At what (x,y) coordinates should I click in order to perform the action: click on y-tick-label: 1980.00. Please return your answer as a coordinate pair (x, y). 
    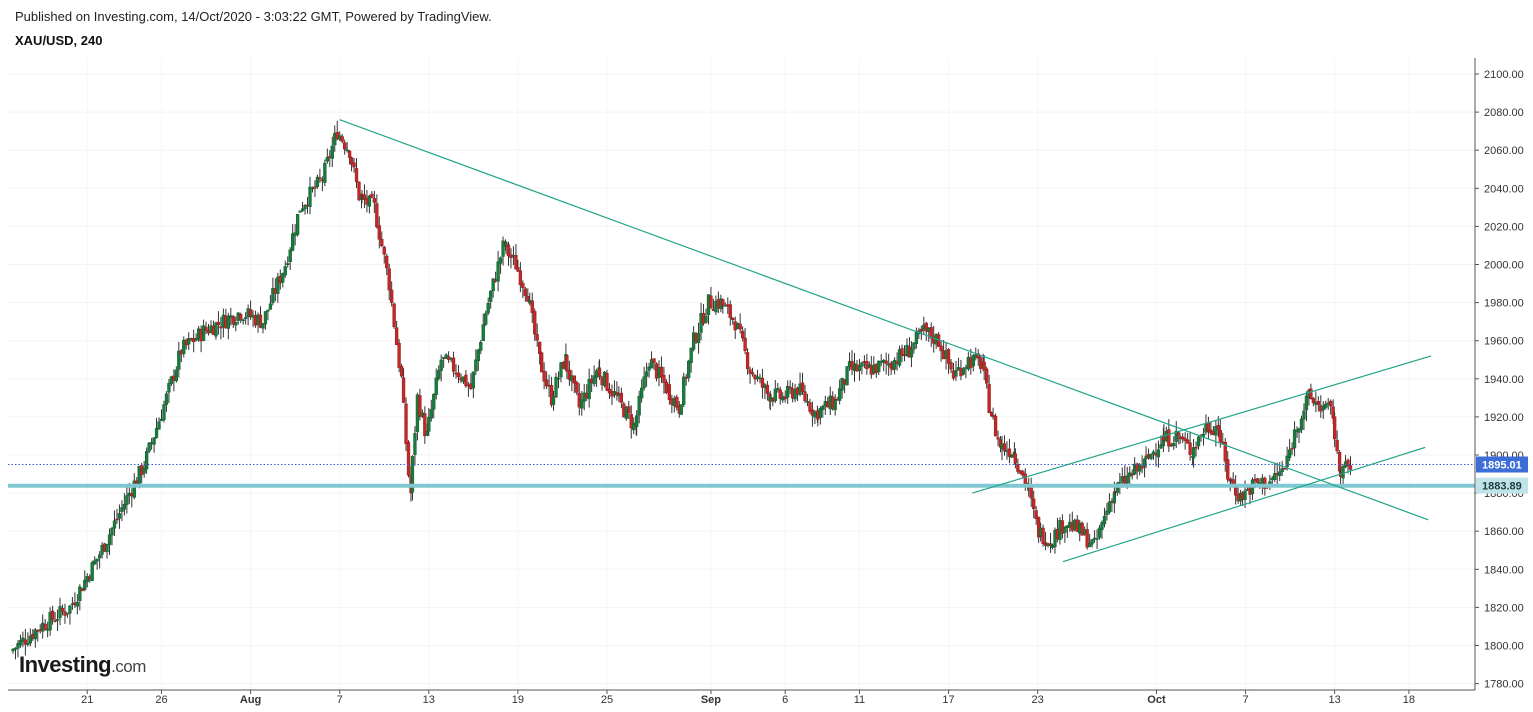
    Looking at the image, I should click on (1504, 304).